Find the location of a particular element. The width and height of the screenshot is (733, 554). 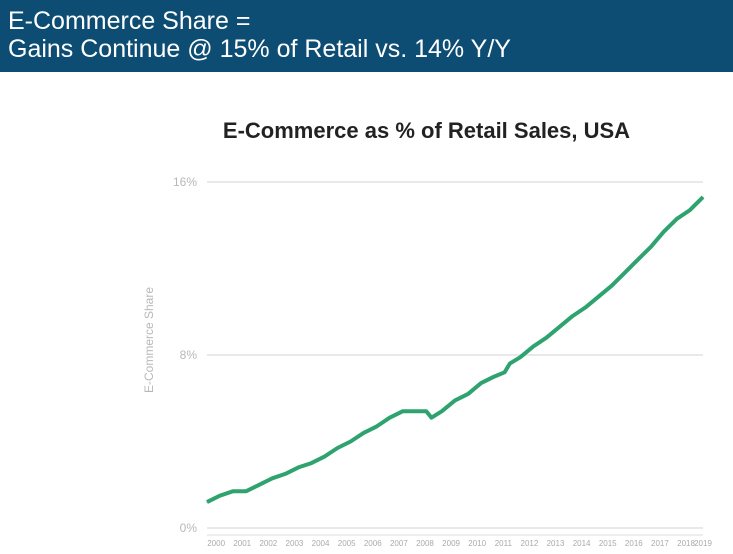

x-tick-label: 2001 is located at coordinates (242, 543).